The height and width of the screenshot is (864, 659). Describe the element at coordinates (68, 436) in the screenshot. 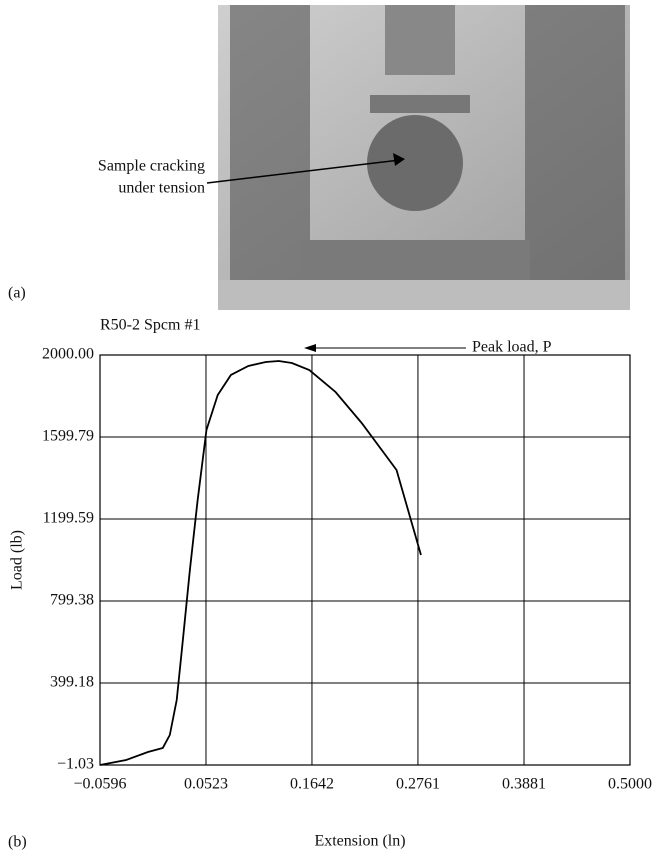

I see `y-tick-label: 1599.79` at that location.